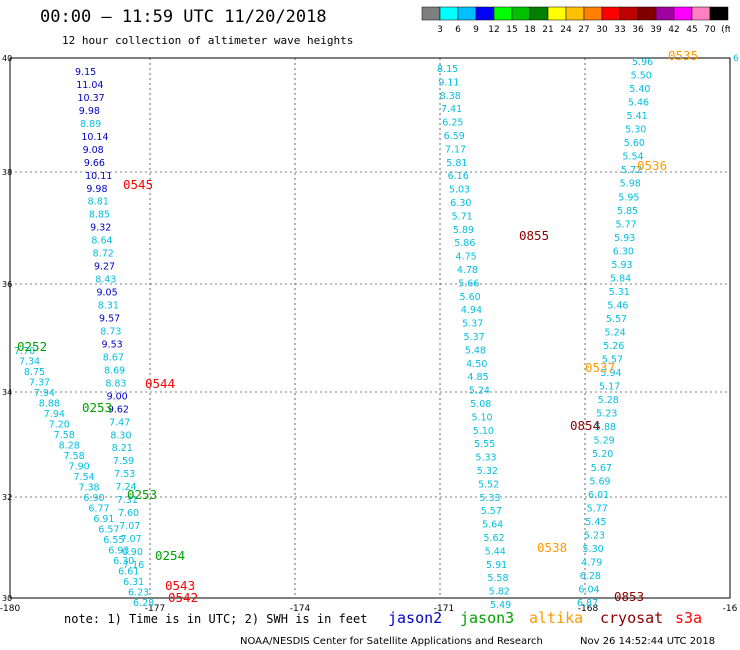  I want to click on swh-value: 7.53, so click(124, 474).